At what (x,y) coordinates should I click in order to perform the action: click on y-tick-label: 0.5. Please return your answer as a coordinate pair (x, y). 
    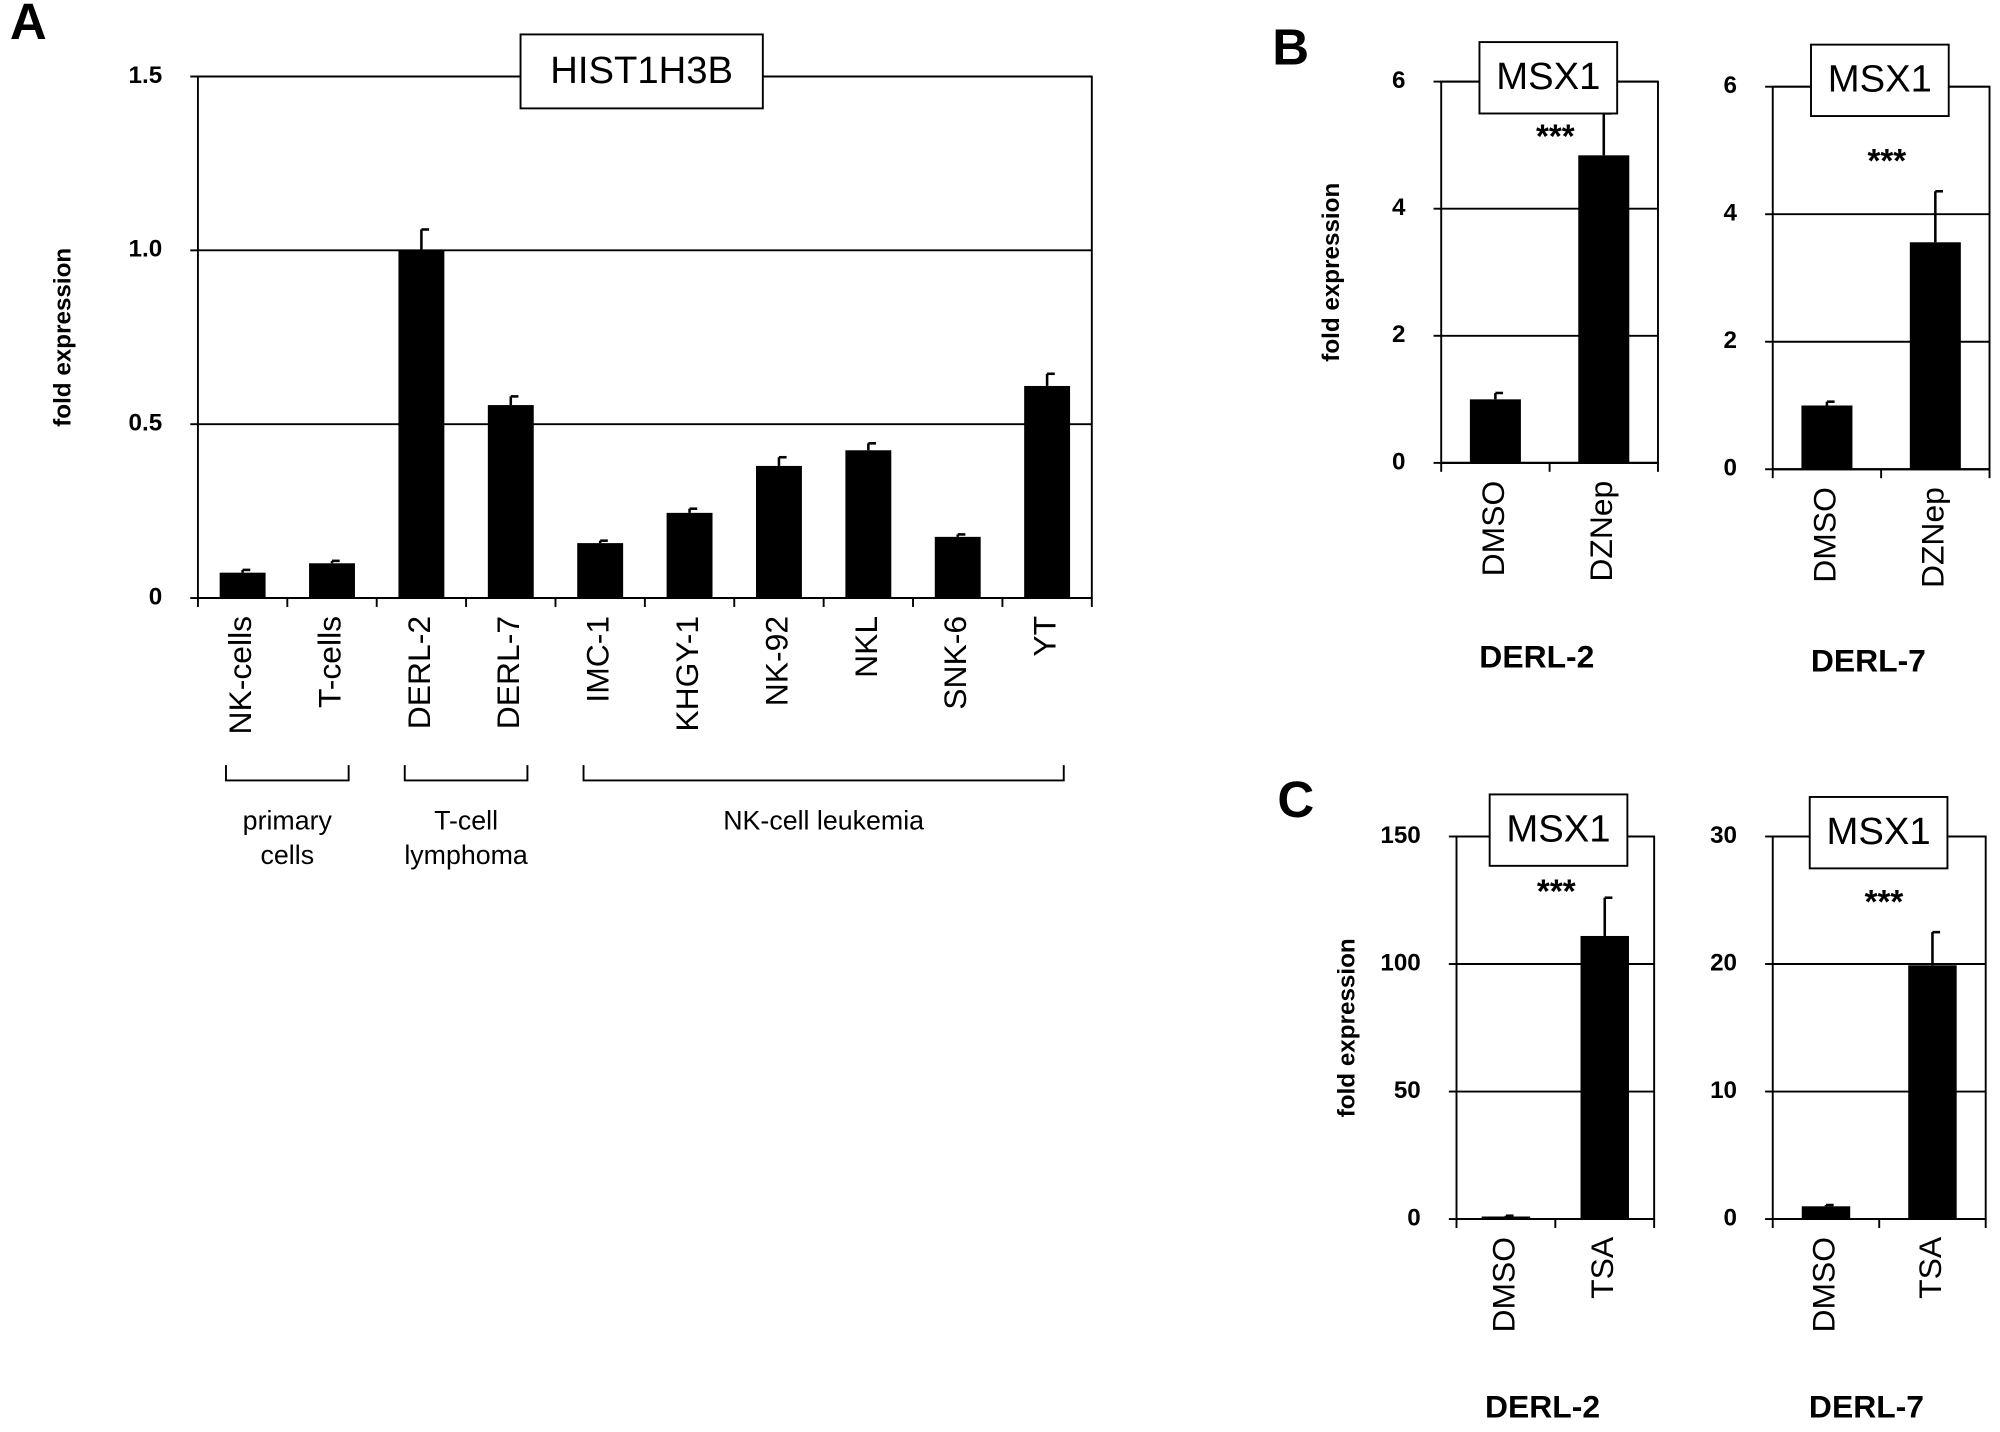
    Looking at the image, I should click on (146, 423).